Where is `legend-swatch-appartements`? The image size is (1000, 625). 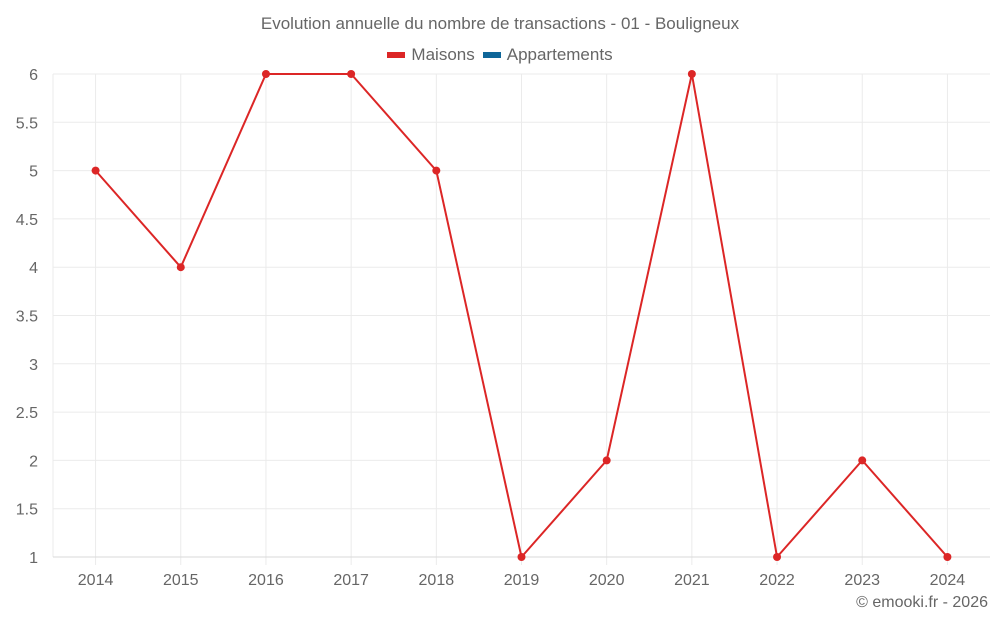
legend-swatch-appartements is located at coordinates (491, 55).